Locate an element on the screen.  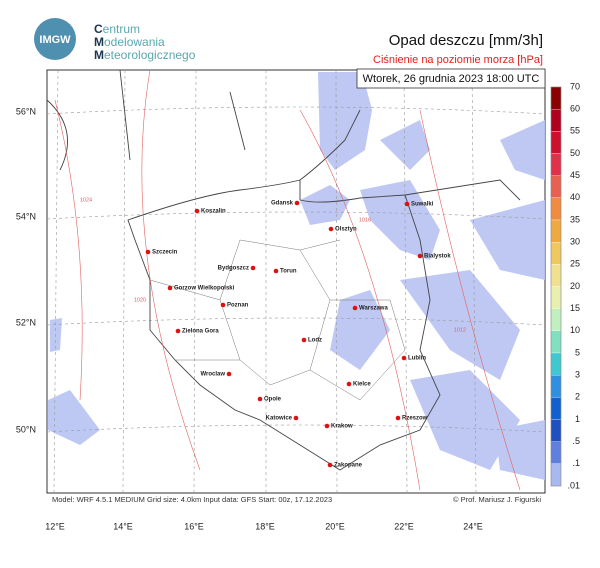
org-line: Modelowania is located at coordinates (129, 42).